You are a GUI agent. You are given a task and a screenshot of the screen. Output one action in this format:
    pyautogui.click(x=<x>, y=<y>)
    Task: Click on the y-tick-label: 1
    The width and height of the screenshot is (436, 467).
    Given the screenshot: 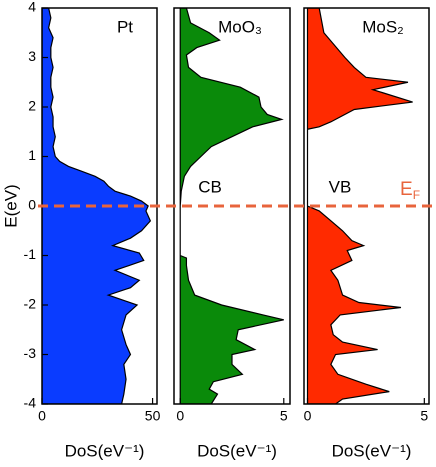 What is the action you would take?
    pyautogui.click(x=32, y=155)
    